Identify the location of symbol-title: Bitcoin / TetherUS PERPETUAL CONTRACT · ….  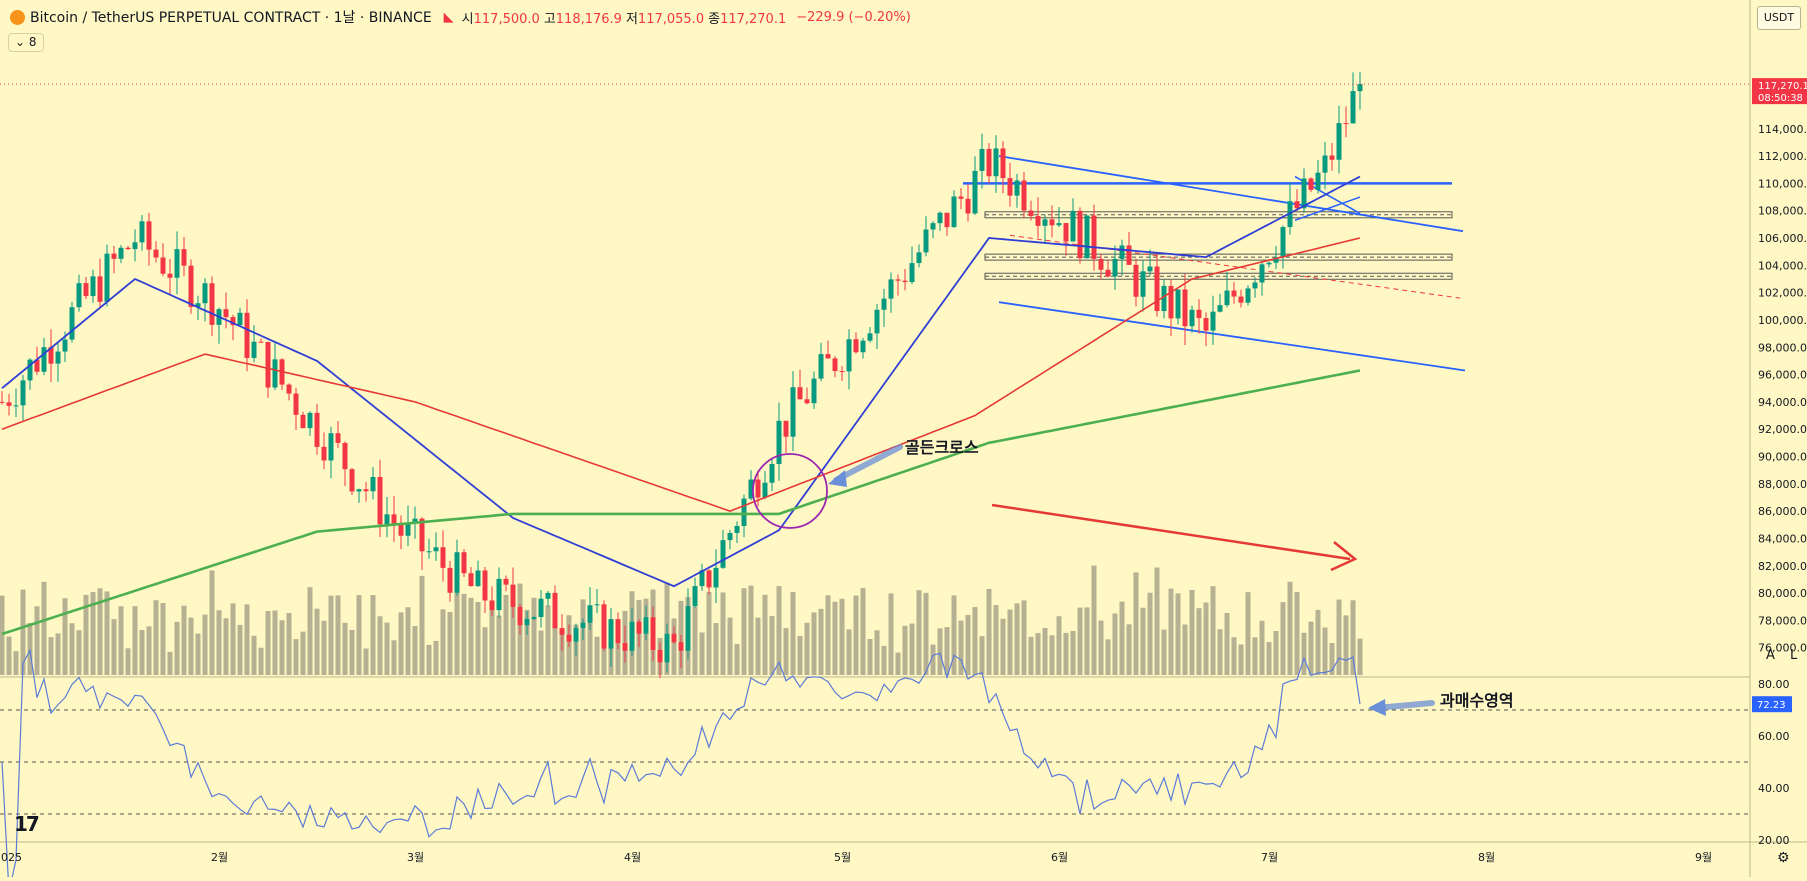
(231, 18).